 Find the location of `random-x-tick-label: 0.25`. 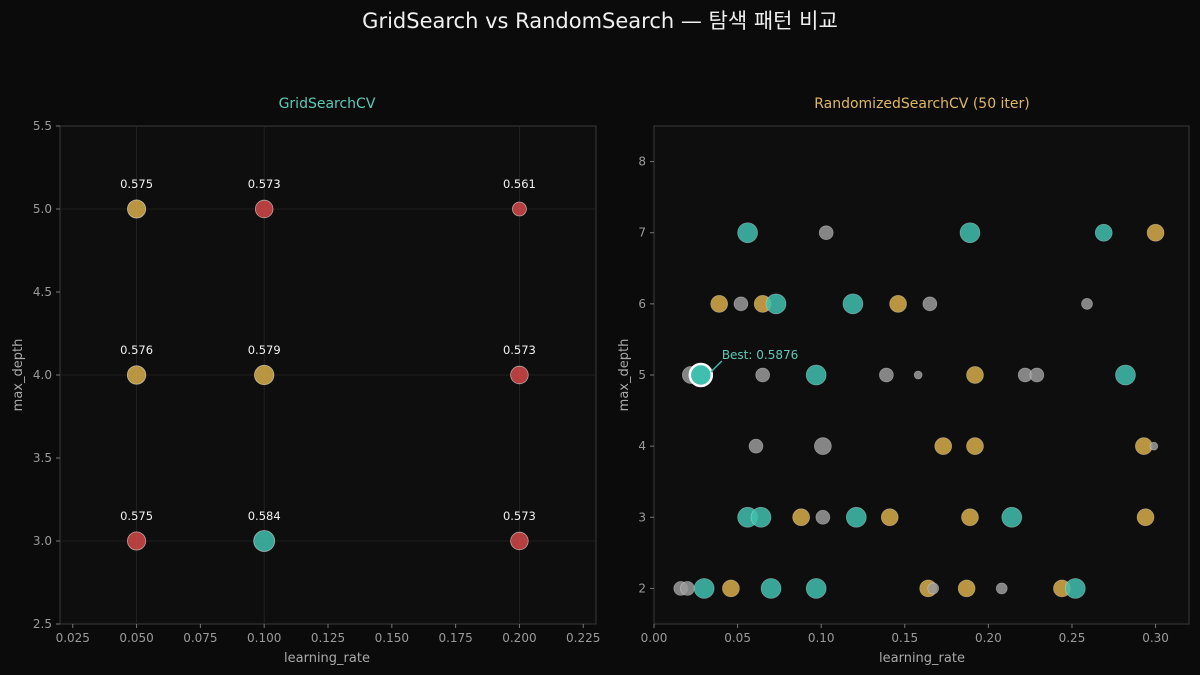

random-x-tick-label: 0.25 is located at coordinates (1072, 638).